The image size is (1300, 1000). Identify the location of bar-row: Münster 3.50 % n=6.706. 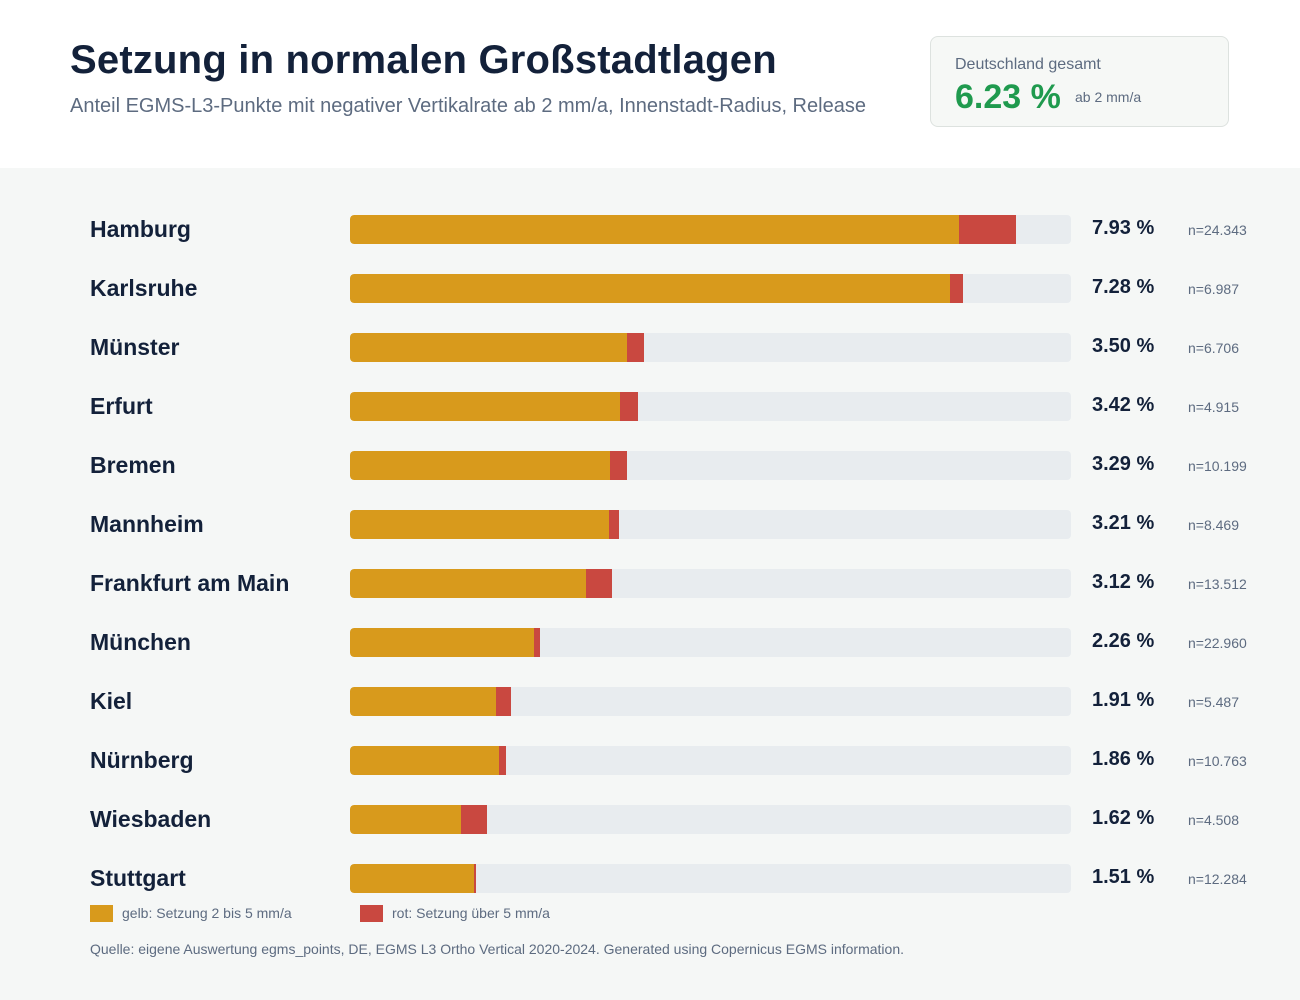
(650, 348).